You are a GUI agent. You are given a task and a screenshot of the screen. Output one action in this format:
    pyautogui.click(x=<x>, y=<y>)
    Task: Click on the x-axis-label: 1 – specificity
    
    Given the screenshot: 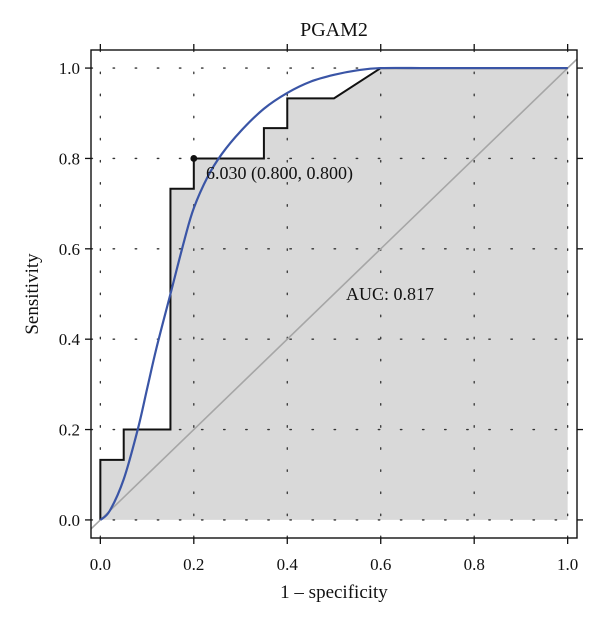 What is the action you would take?
    pyautogui.click(x=334, y=592)
    